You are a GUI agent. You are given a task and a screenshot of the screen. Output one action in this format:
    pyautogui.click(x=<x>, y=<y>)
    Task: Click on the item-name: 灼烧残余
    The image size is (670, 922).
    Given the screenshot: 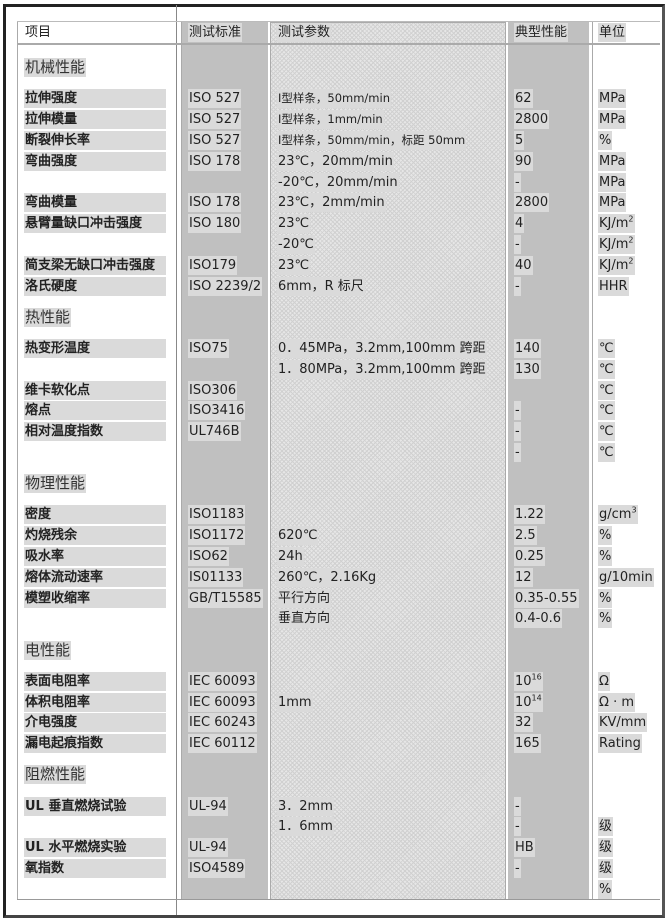 What is the action you would take?
    pyautogui.click(x=95, y=536)
    